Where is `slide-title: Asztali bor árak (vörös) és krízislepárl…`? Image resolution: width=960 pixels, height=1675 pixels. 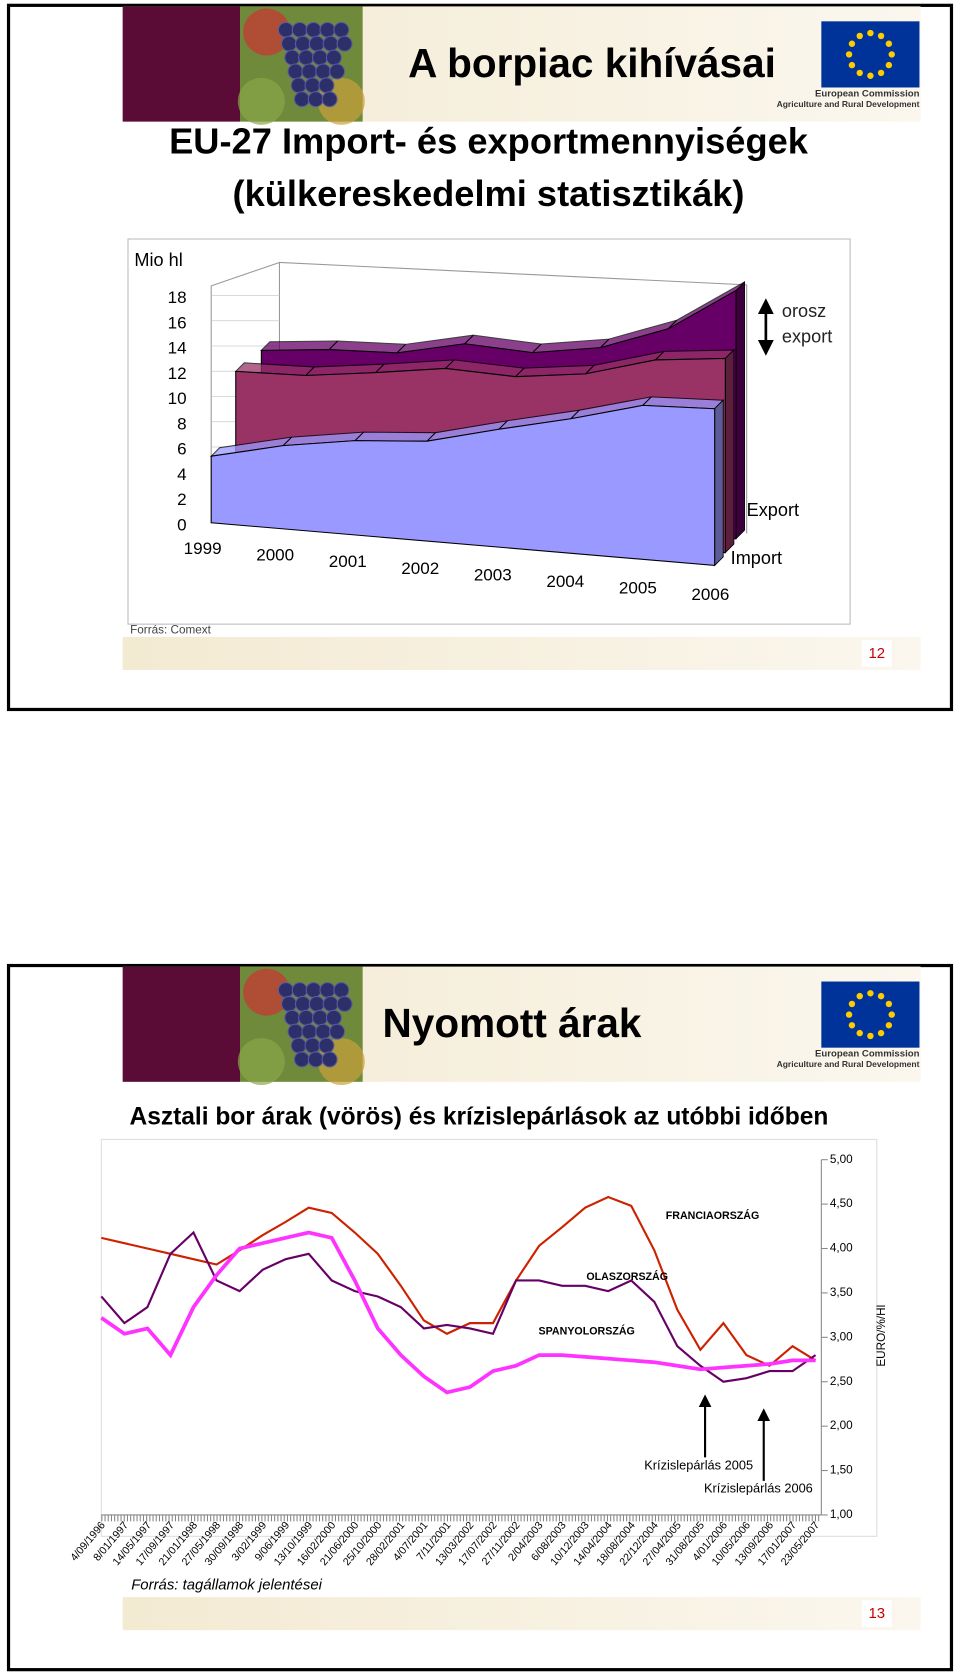
slide-title: Asztali bor árak (vörös) és krízislepárl… is located at coordinates (479, 1117).